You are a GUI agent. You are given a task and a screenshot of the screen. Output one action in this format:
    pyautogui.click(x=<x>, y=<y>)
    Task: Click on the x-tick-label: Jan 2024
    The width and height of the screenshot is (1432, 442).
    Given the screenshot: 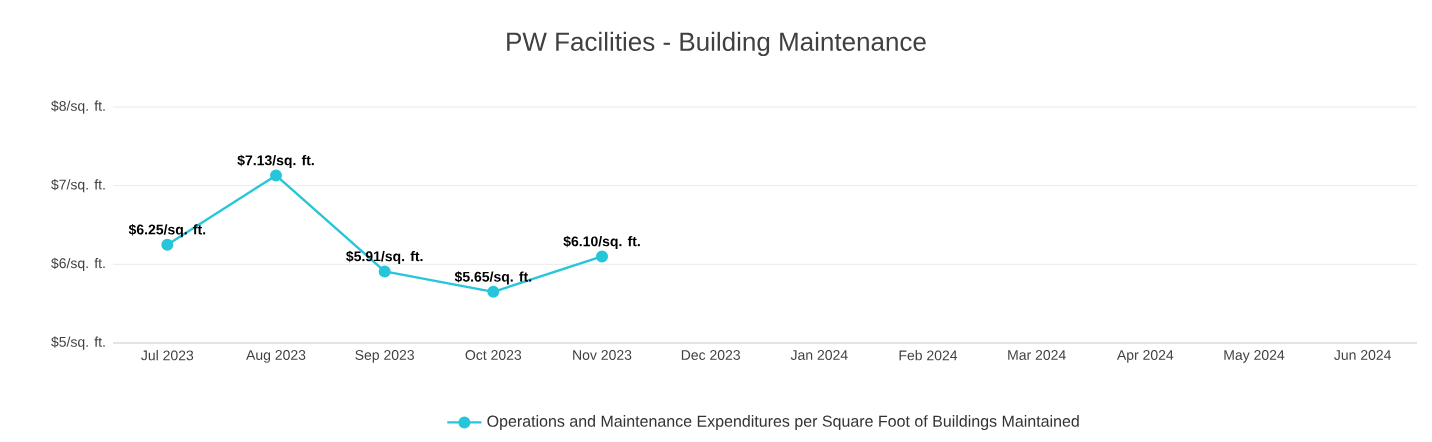 What is the action you would take?
    pyautogui.click(x=819, y=355)
    